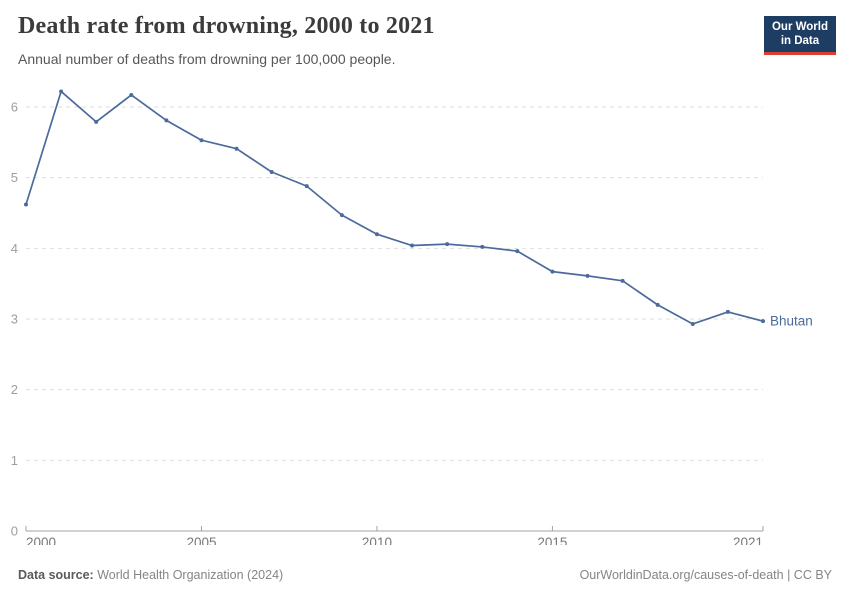 The height and width of the screenshot is (600, 850). I want to click on series-end-label: Bhutan, so click(791, 321).